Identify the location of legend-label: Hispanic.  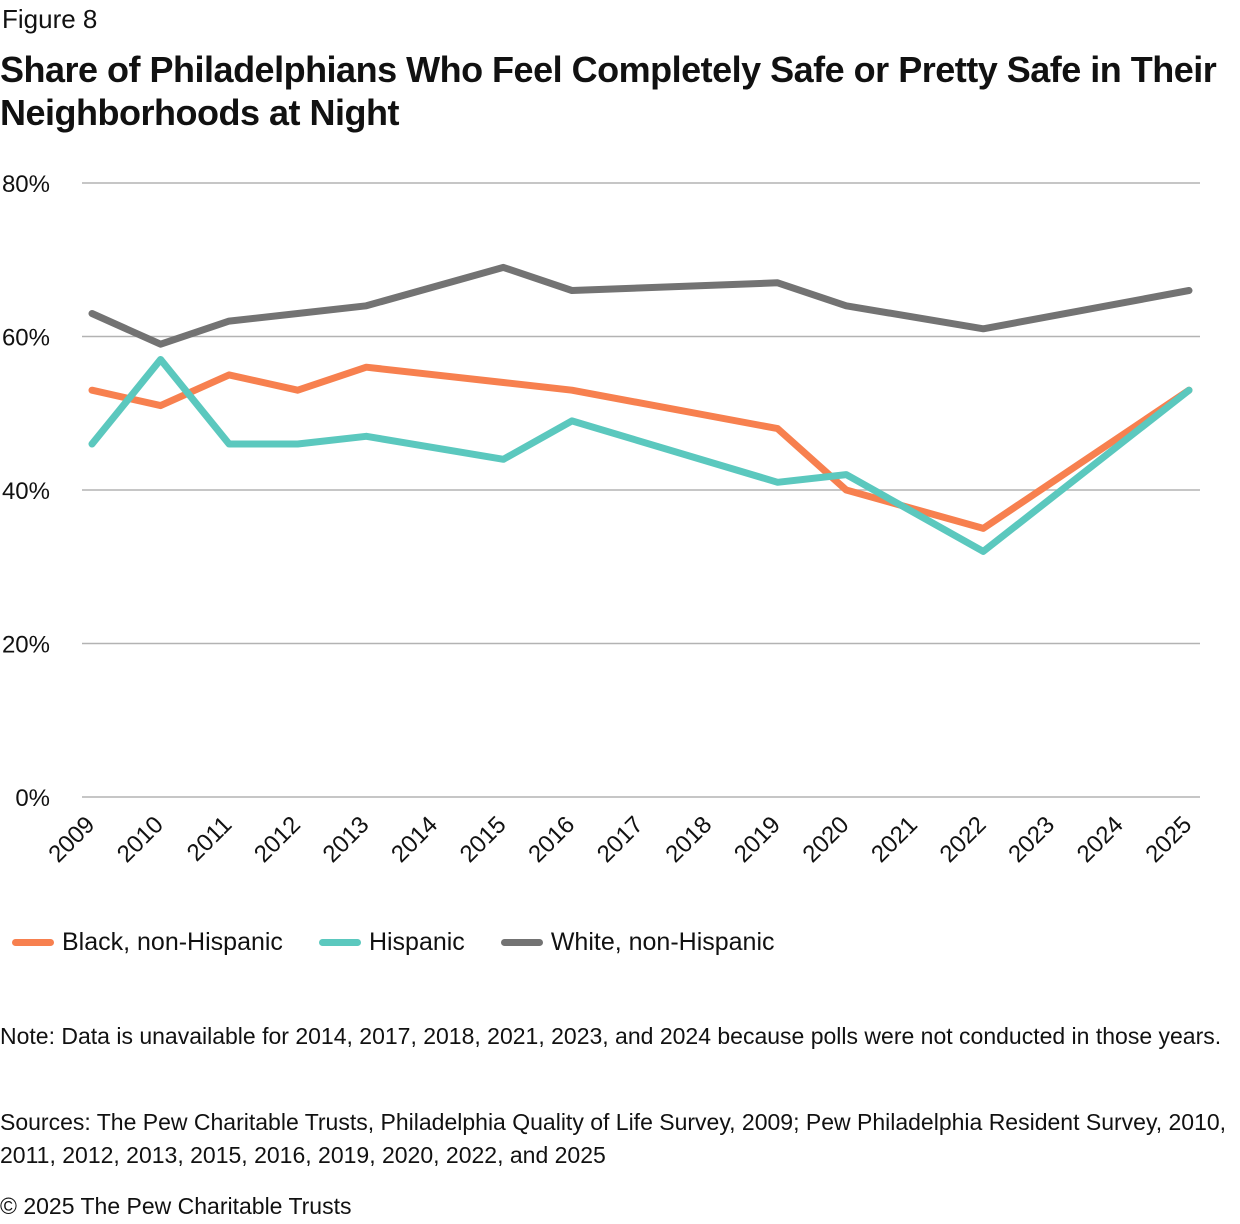
(416, 942).